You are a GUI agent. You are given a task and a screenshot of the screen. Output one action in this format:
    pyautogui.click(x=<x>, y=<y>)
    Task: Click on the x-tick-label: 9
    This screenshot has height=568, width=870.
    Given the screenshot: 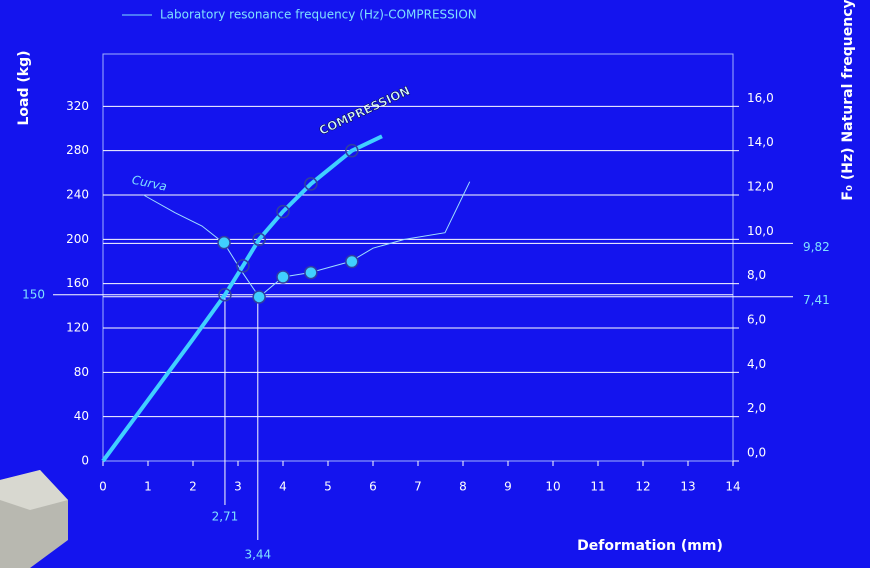 What is the action you would take?
    pyautogui.click(x=508, y=487)
    